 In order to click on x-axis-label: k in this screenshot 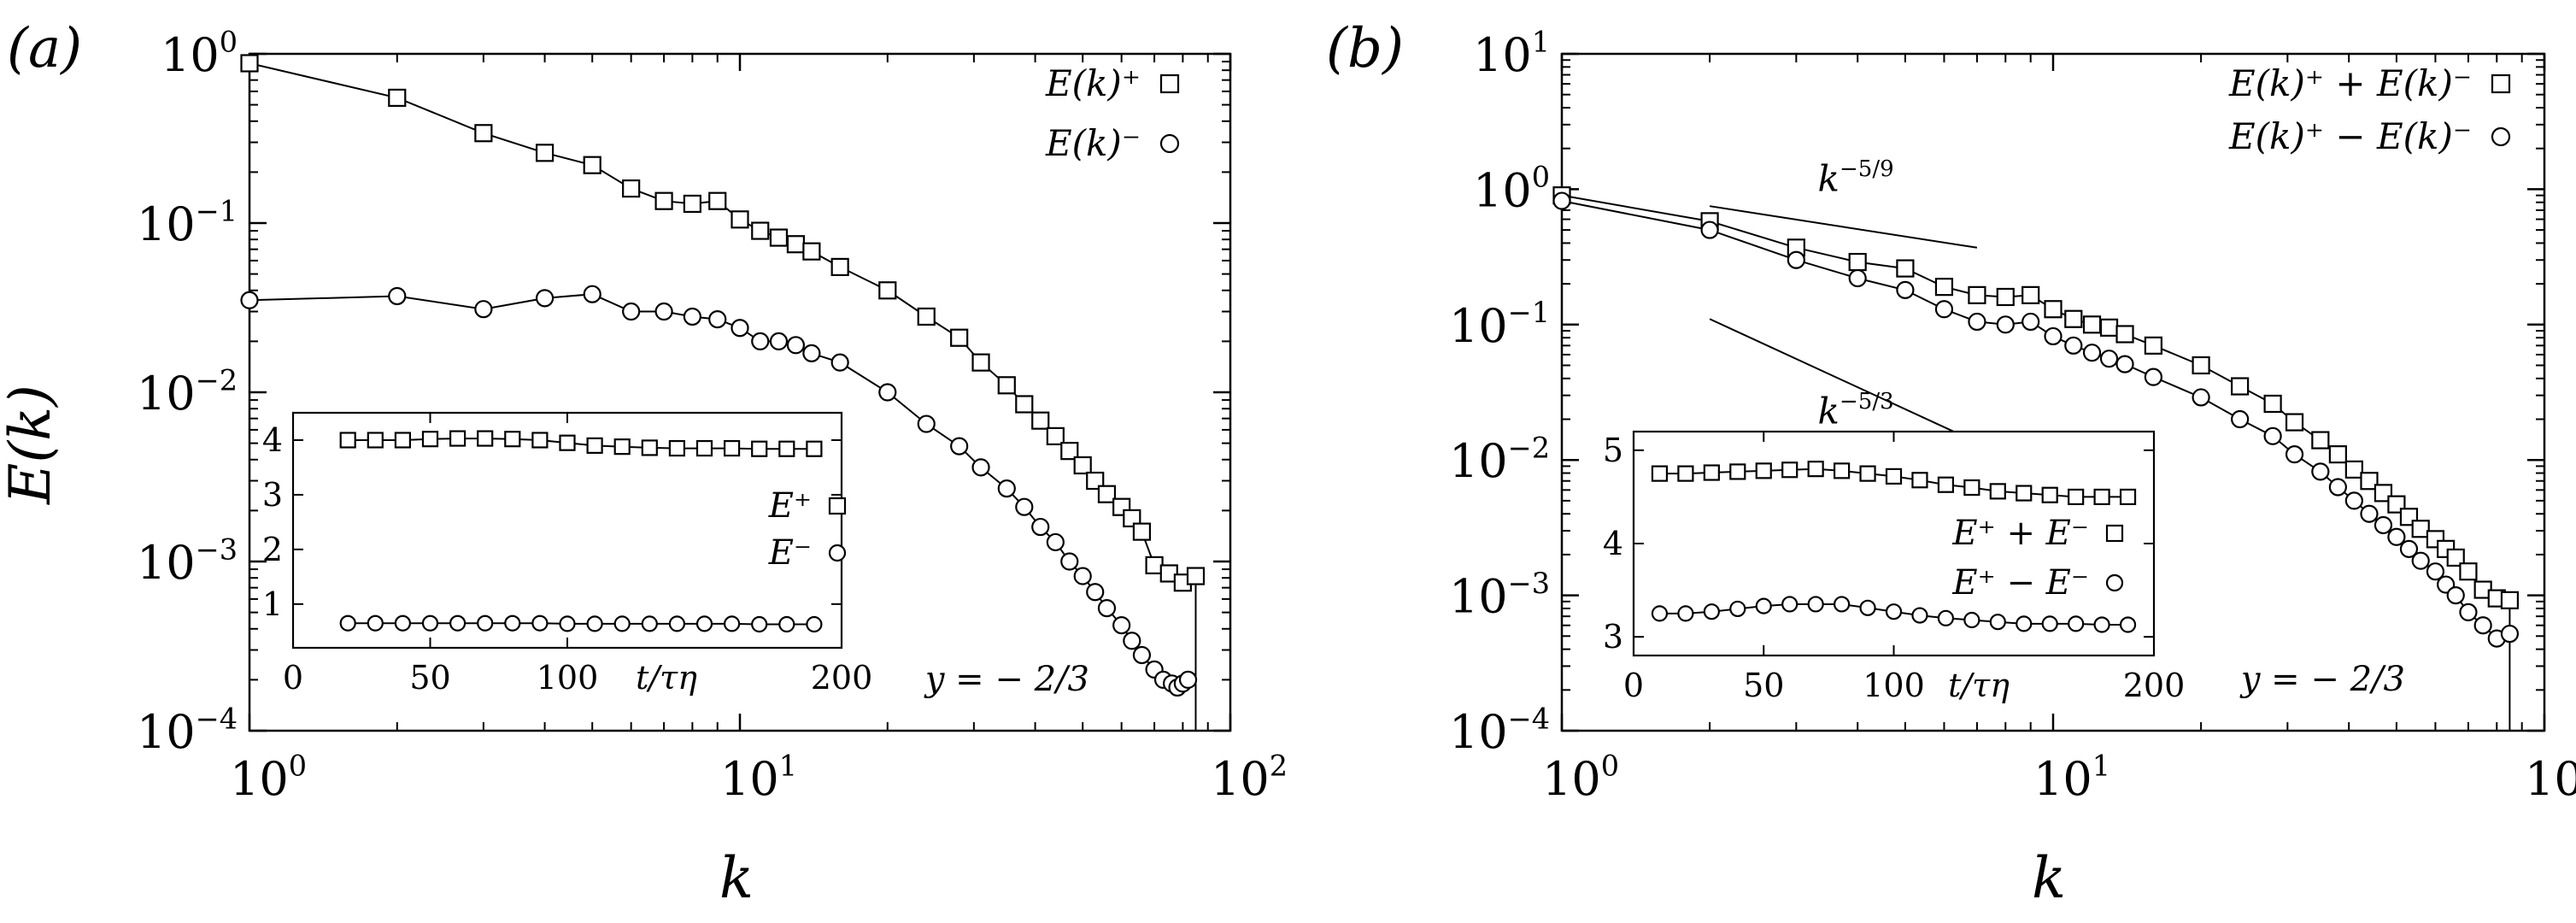, I will do `click(2049, 878)`.